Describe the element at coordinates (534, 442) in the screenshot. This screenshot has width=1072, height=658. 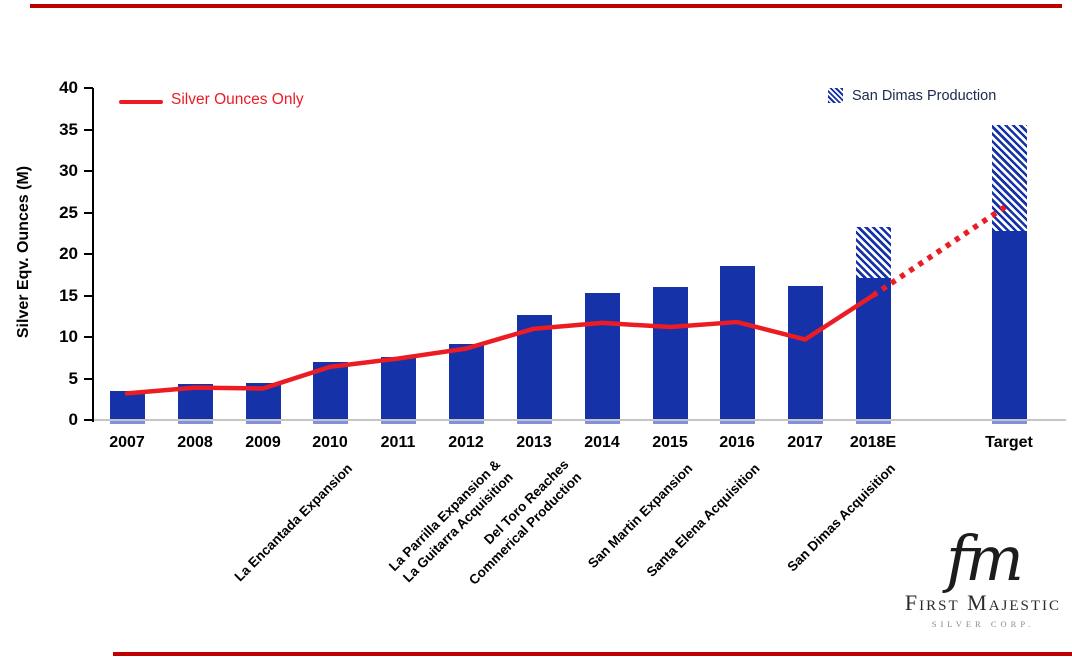
I see `x-label-2013: 2013` at that location.